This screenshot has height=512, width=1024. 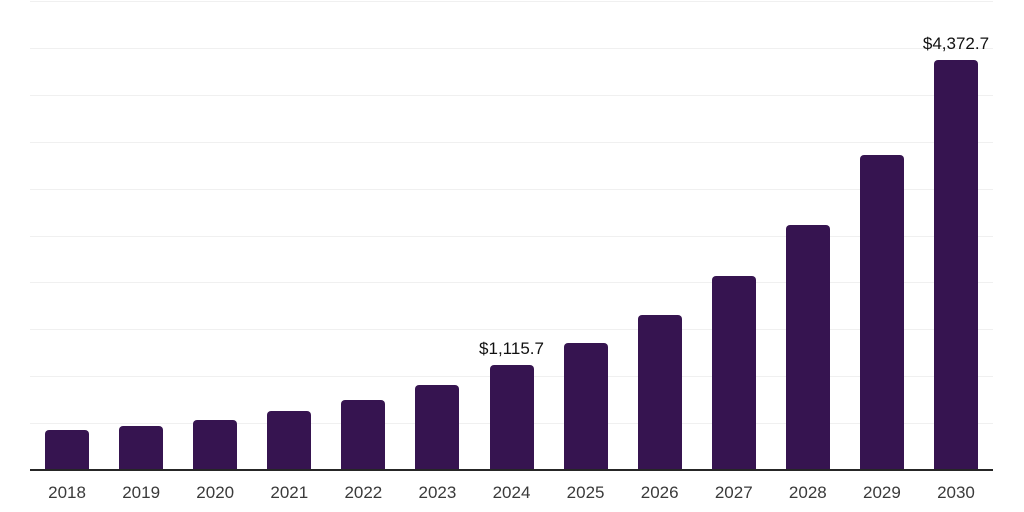 I want to click on x-label-2021: 2021, so click(x=289, y=492).